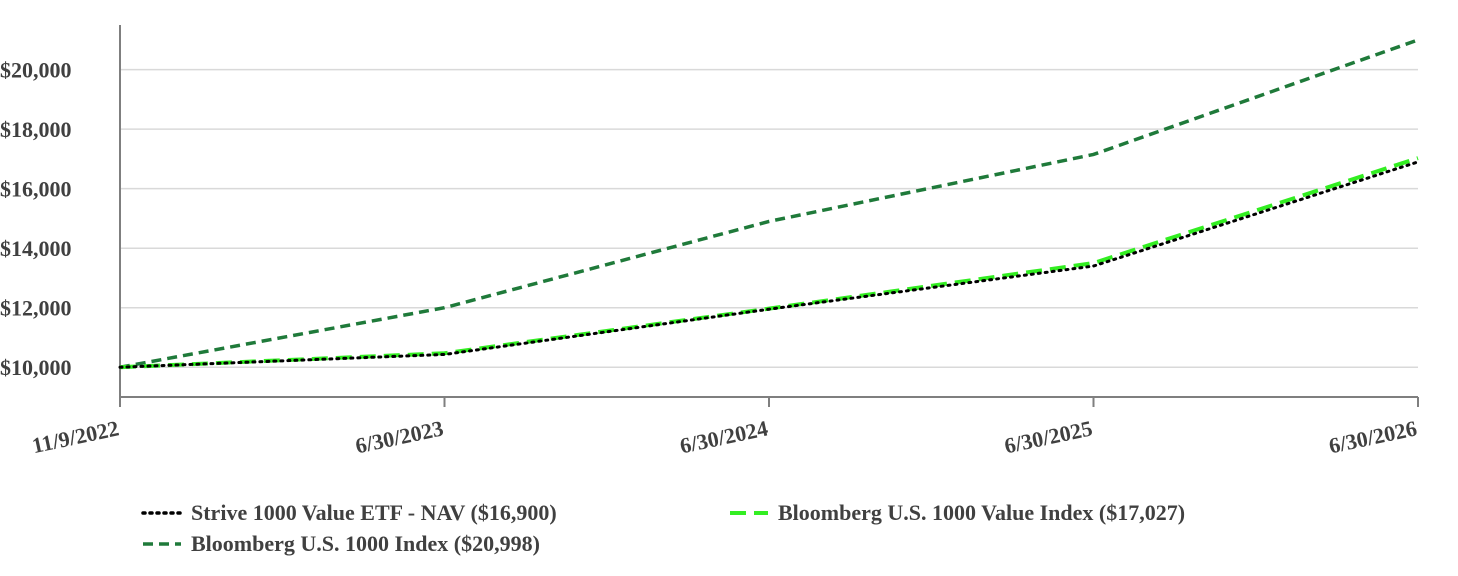 This screenshot has height=576, width=1458. I want to click on y-tick-label: $18,000, so click(36, 129).